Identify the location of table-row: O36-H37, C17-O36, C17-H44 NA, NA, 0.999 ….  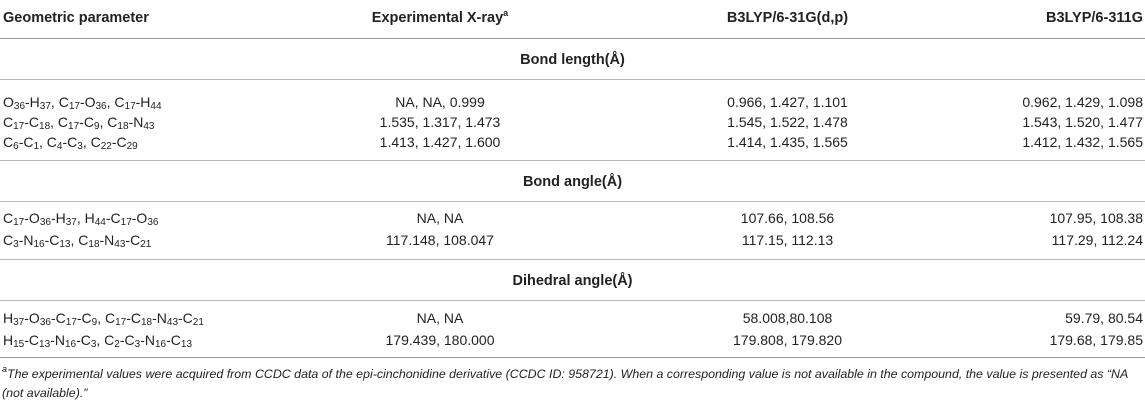
(572, 102).